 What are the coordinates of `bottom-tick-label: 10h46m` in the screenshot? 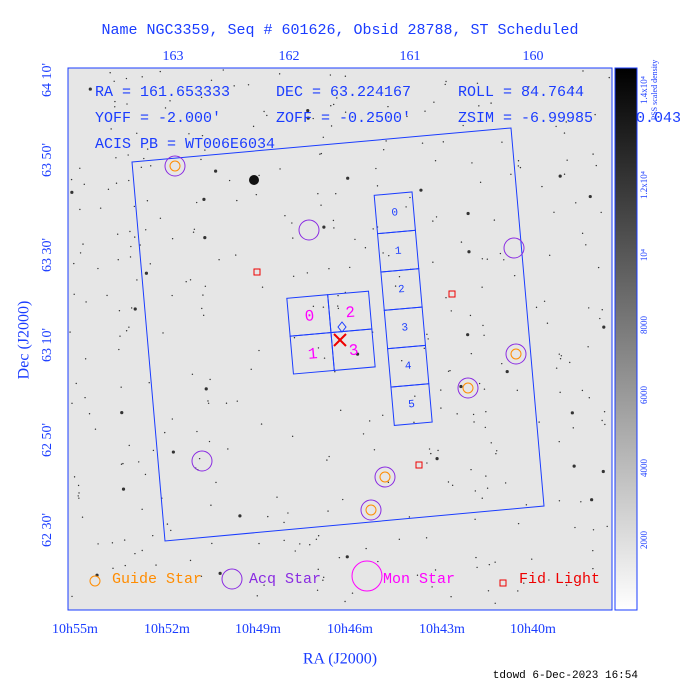 It's located at (350, 629).